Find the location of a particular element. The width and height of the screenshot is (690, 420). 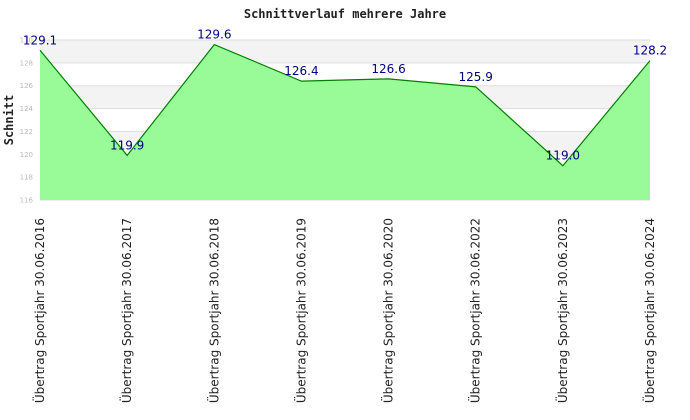

chart-title: Schnittverlauf mehrere Jahre is located at coordinates (345, 14).